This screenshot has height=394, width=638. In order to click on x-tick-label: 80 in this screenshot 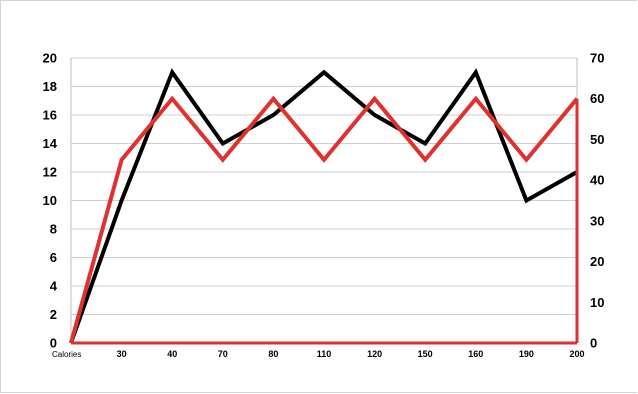, I will do `click(273, 354)`.